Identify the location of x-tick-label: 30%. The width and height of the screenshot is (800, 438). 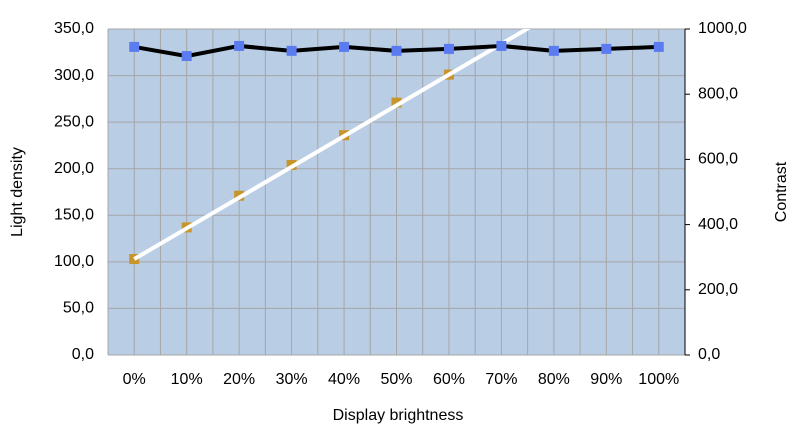
(292, 379).